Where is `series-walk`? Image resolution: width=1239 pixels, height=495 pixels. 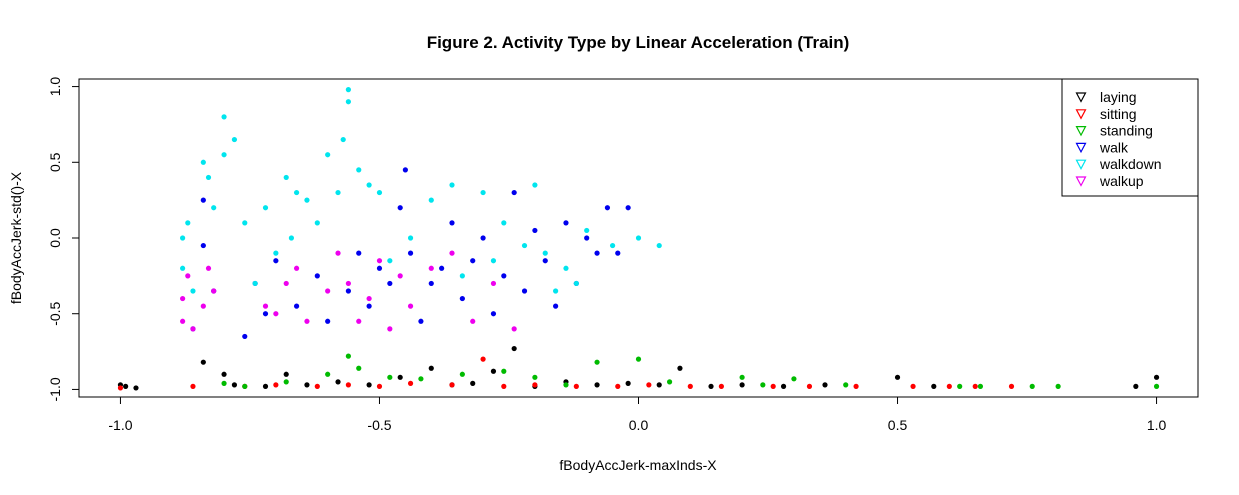
series-walk is located at coordinates (410, 253).